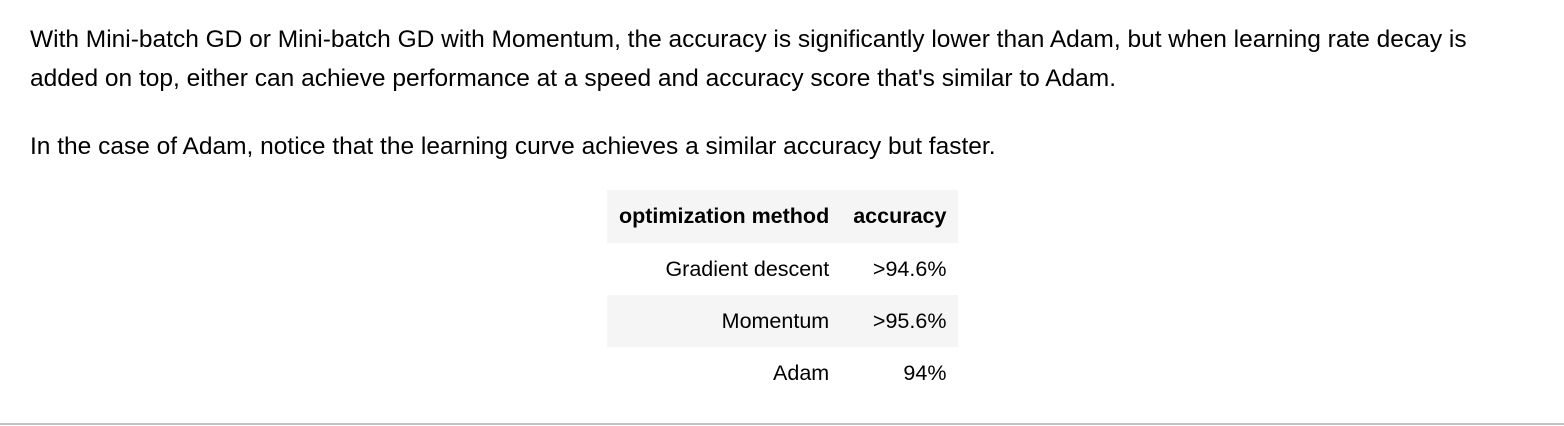 This screenshot has width=1564, height=426. What do you see at coordinates (900, 321) in the screenshot?
I see `accuracy-cell: >95.6%` at bounding box center [900, 321].